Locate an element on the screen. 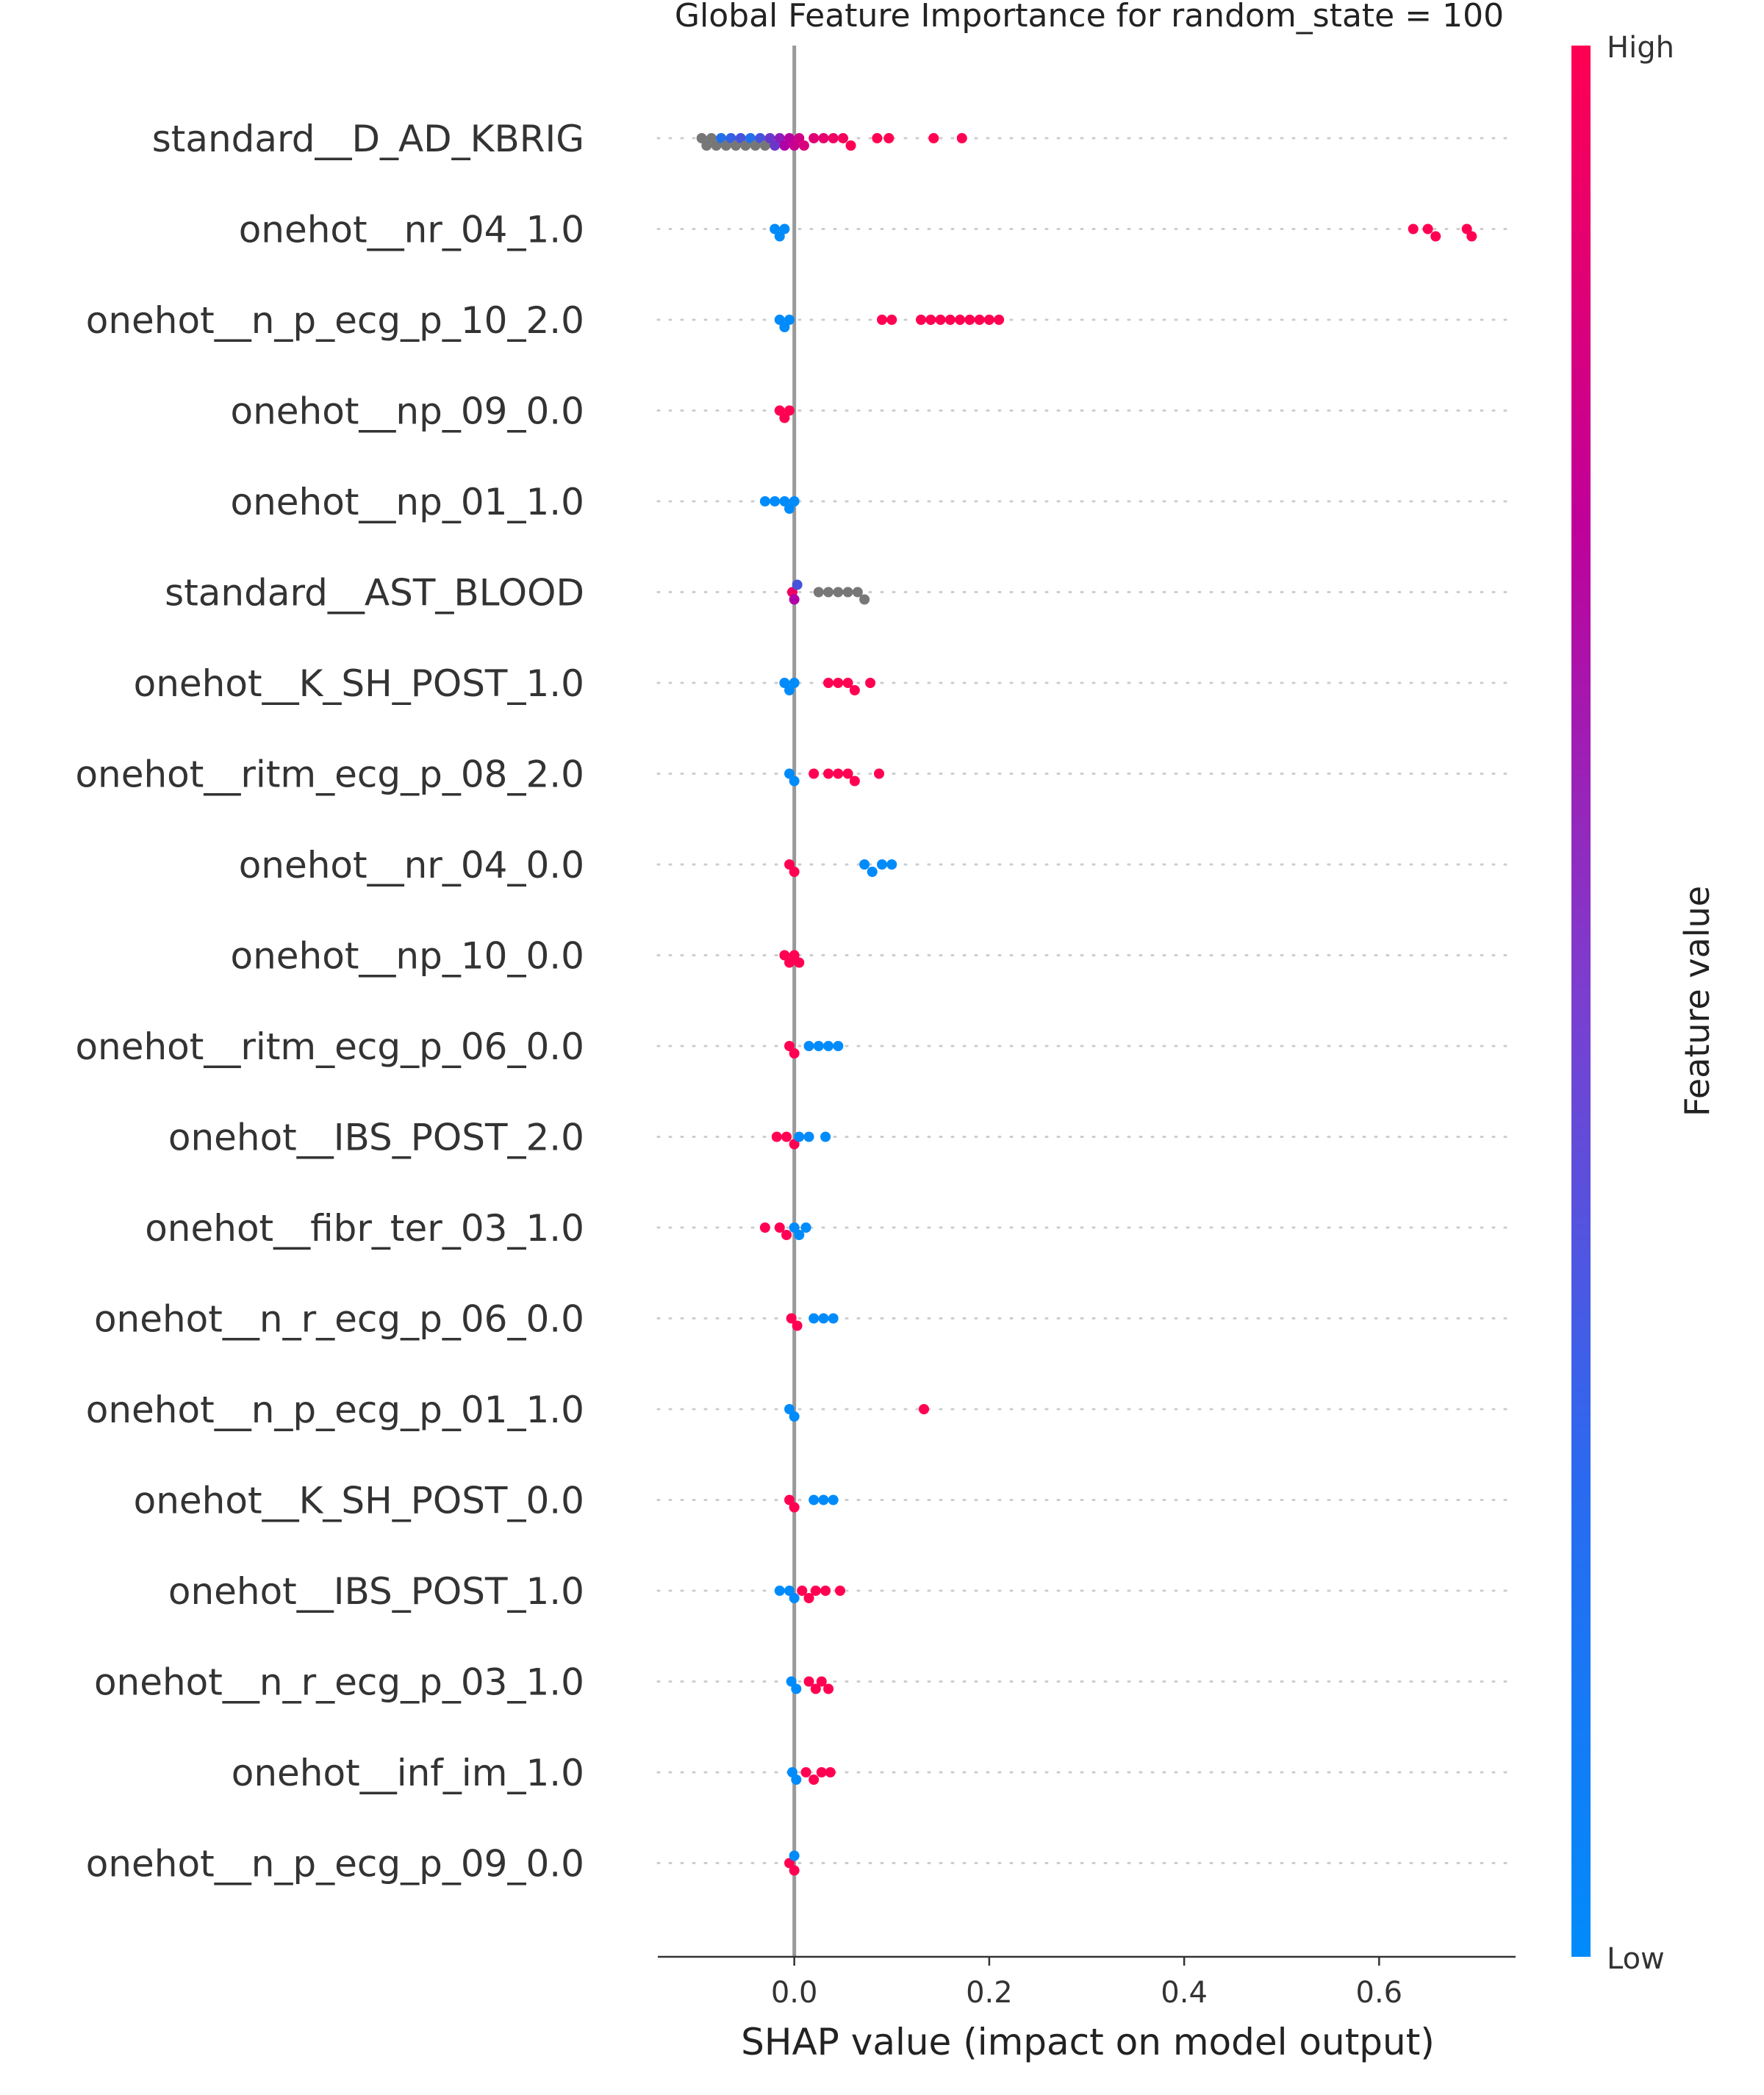 Image resolution: width=1764 pixels, height=2095 pixels. feature-label: onehot__np_09_0.0 is located at coordinates (408, 411).